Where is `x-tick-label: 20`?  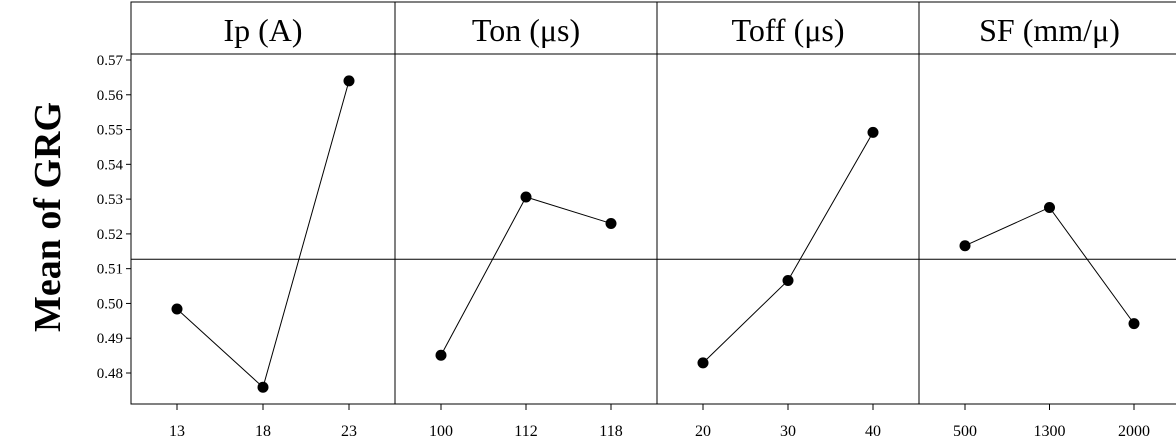 x-tick-label: 20 is located at coordinates (703, 431).